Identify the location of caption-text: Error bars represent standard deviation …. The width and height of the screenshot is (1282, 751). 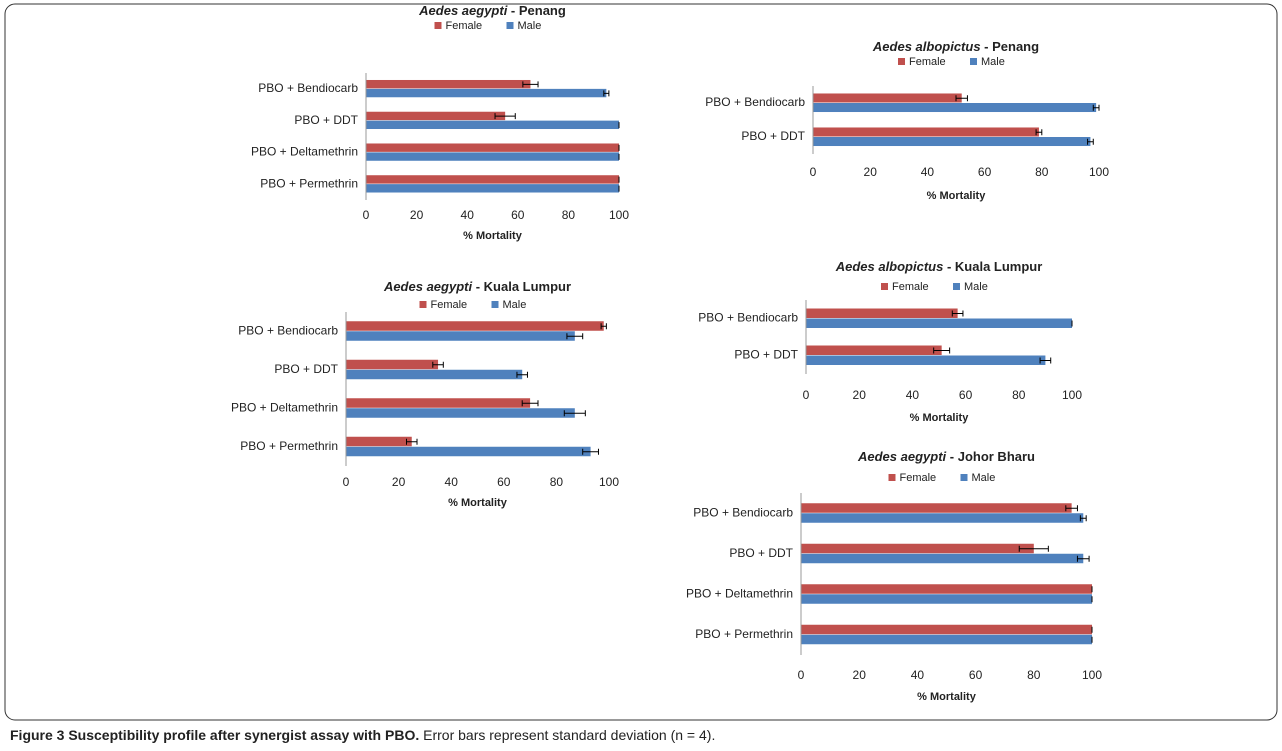
(569, 735).